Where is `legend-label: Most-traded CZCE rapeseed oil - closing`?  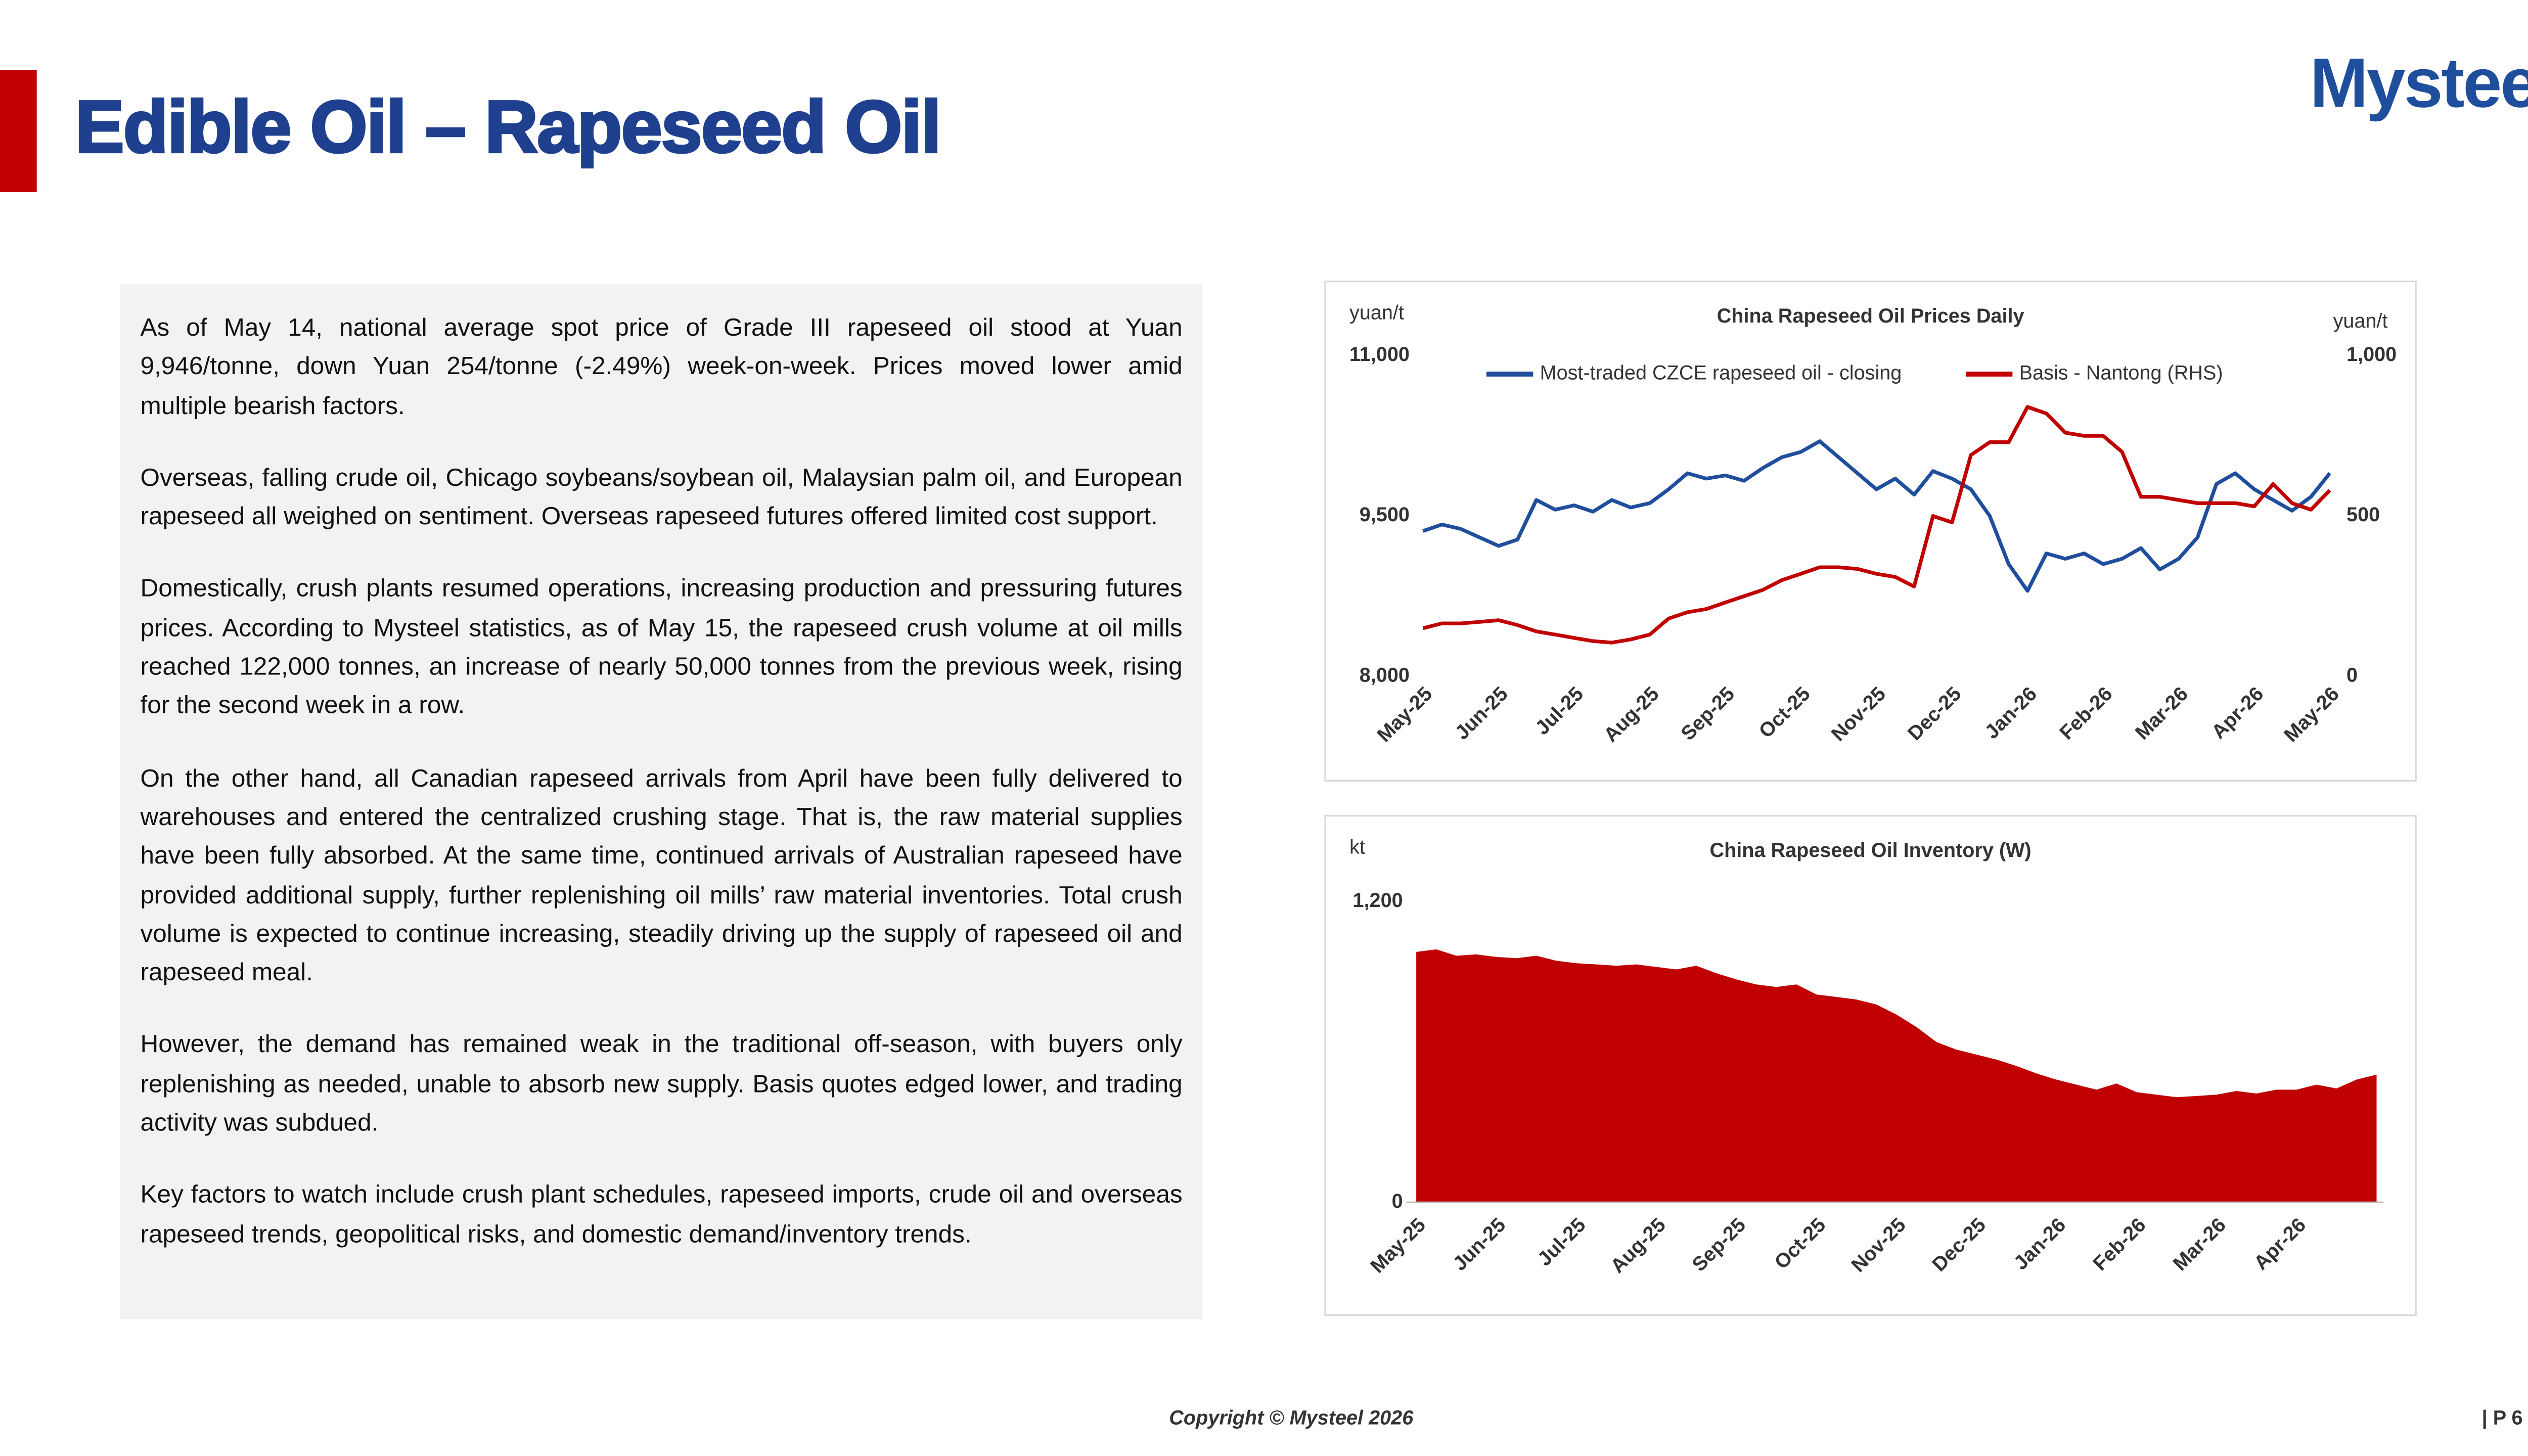 legend-label: Most-traded CZCE rapeseed oil - closing is located at coordinates (1721, 372).